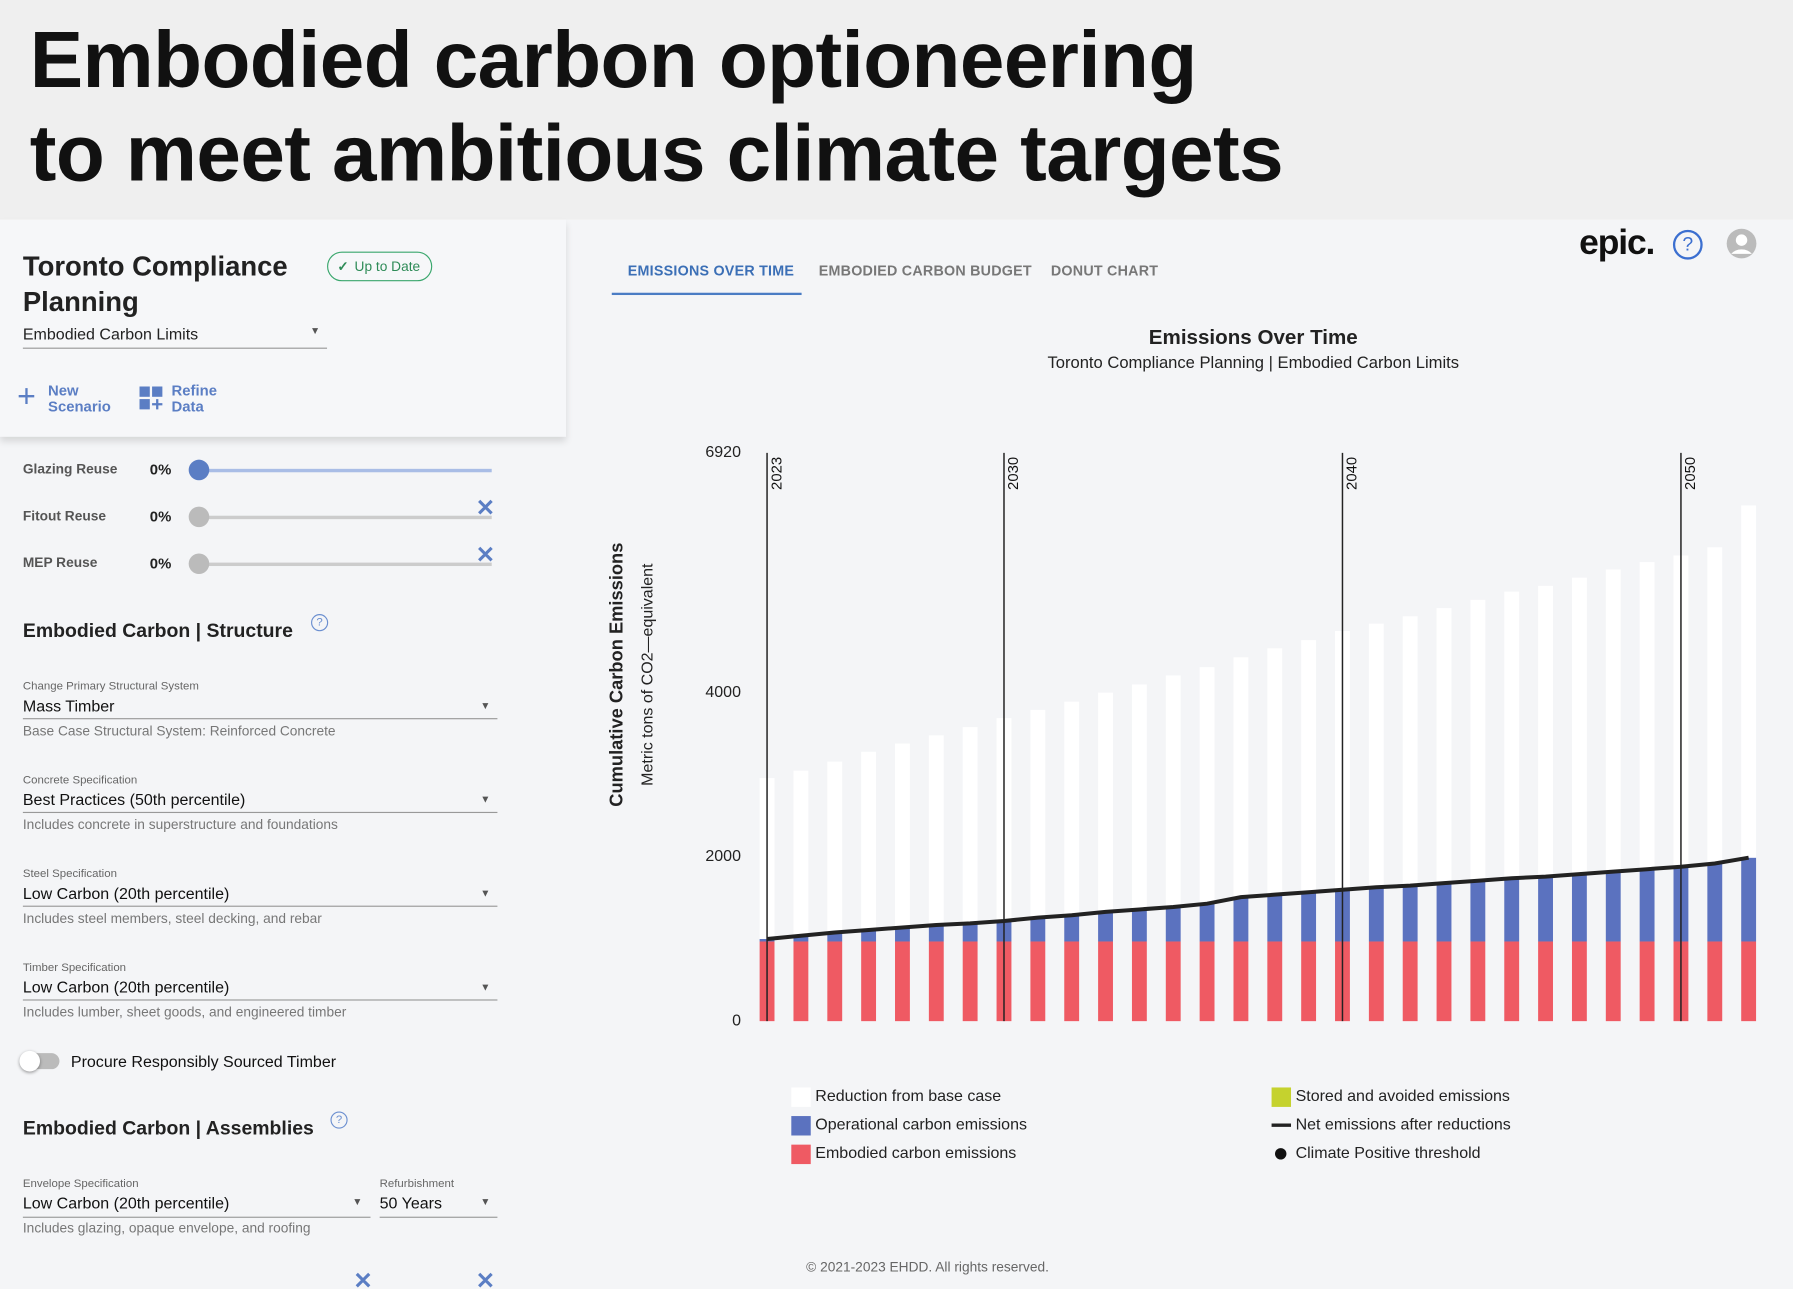  Describe the element at coordinates (203, 1061) in the screenshot. I see `toggle-label: Procure Responsibly Sourced Timber` at that location.